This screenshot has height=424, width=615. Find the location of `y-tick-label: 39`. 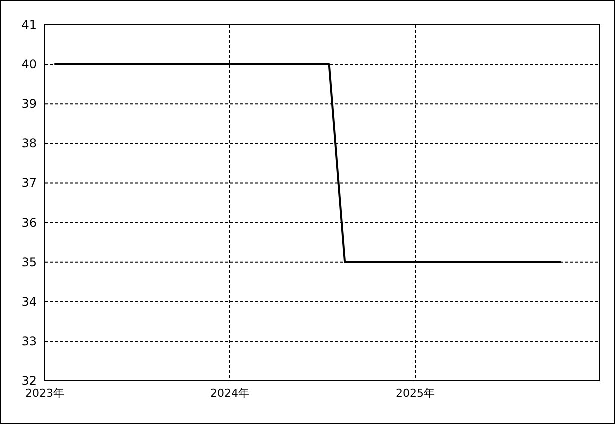

y-tick-label: 39 is located at coordinates (29, 104).